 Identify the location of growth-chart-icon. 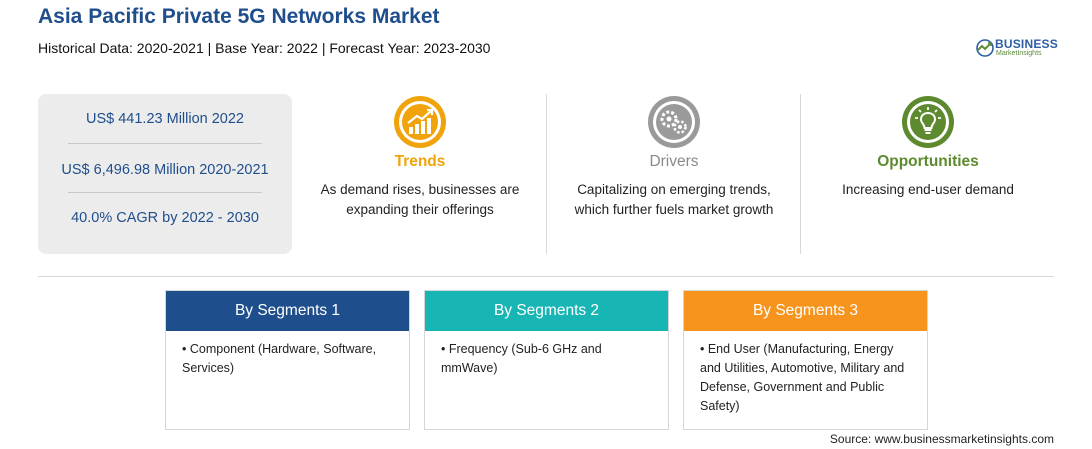
(420, 122).